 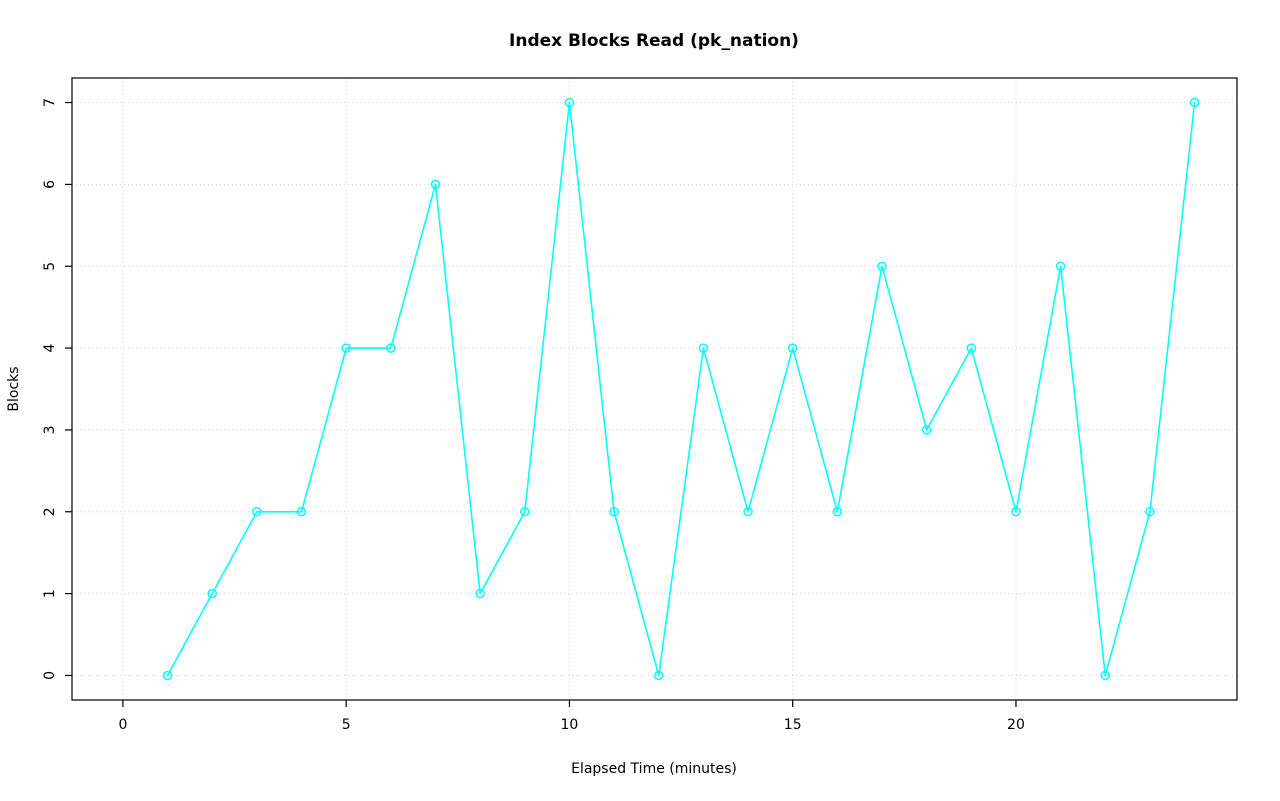 I want to click on x-tick-label: 10, so click(x=570, y=725).